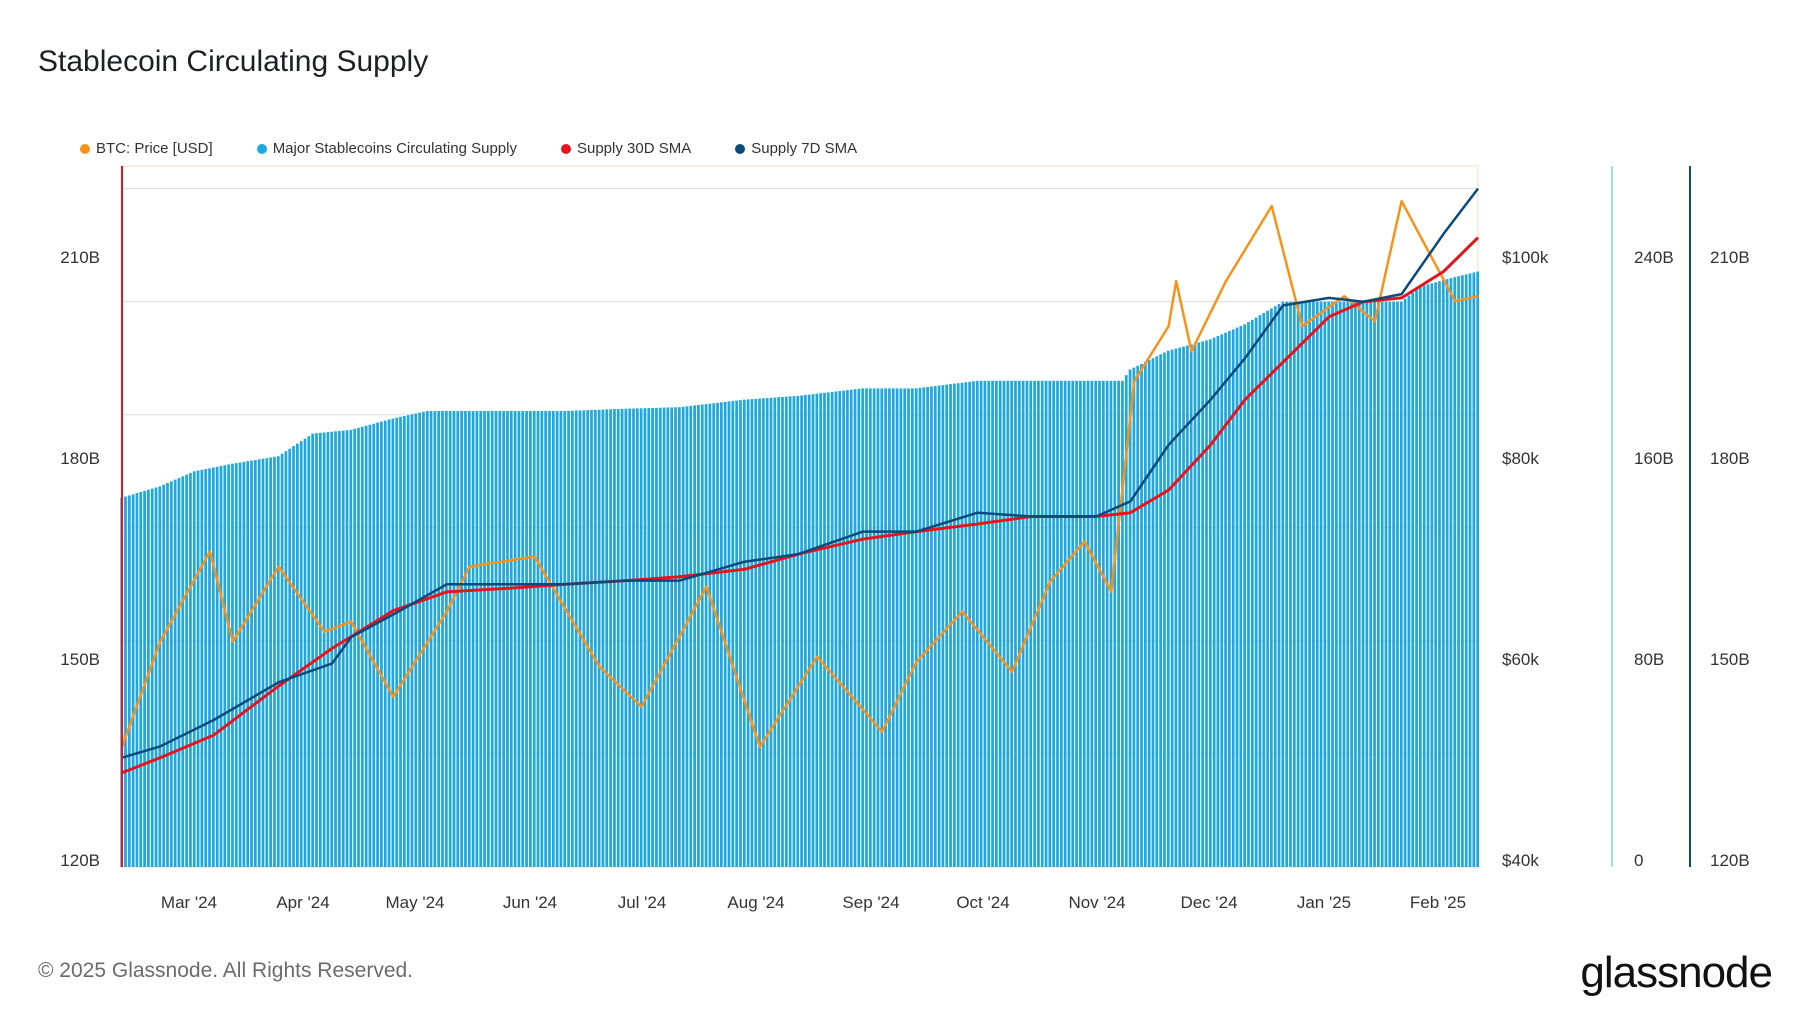 The width and height of the screenshot is (1800, 1013). Describe the element at coordinates (154, 148) in the screenshot. I see `legend-label-btc-price: BTC: Price [USD]` at that location.